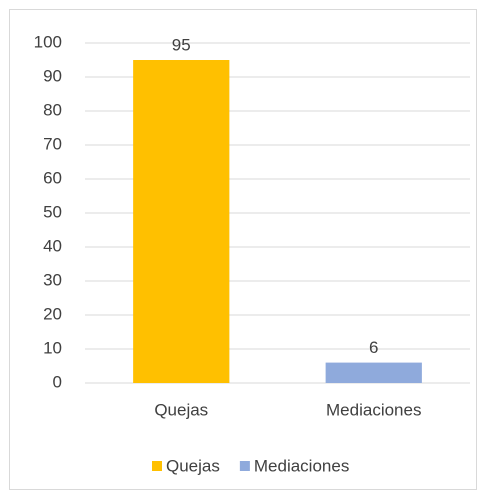 This screenshot has width=486, height=504. I want to click on y-tick-label: 100, so click(48, 41).